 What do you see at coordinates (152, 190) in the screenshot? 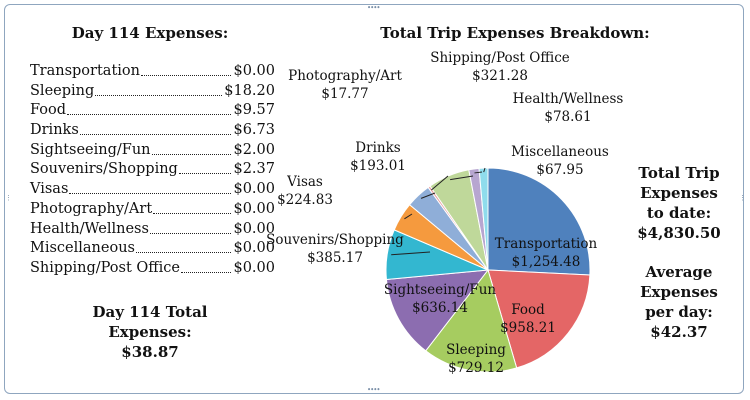
I see `expense-row: Visas $0.00` at bounding box center [152, 190].